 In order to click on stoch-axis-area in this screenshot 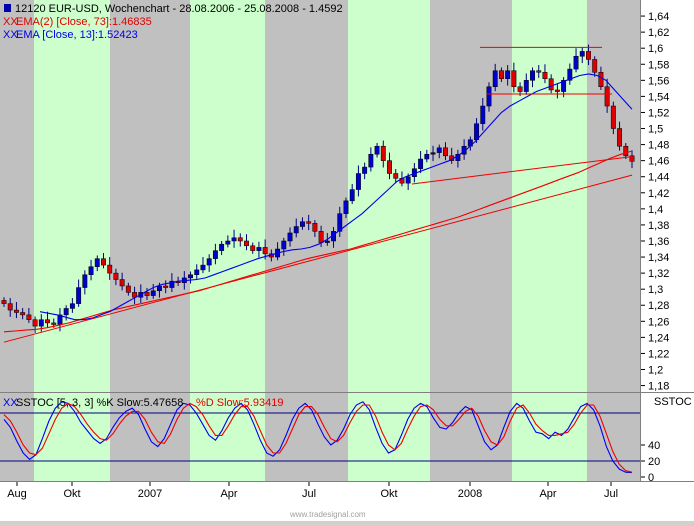, I will do `click(667, 437)`.